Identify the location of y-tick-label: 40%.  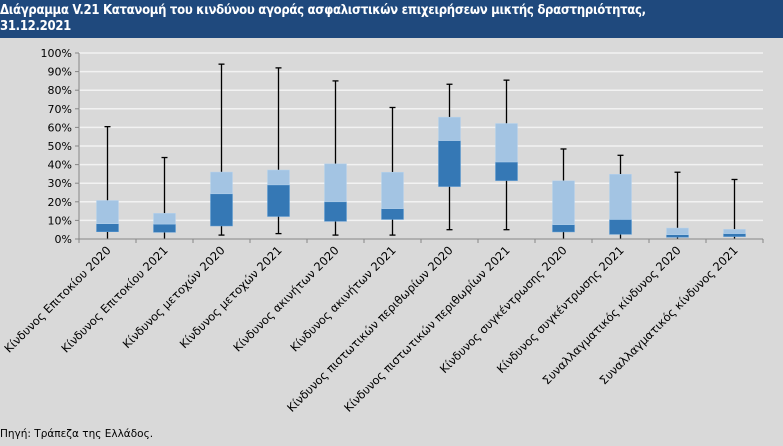
(60, 165).